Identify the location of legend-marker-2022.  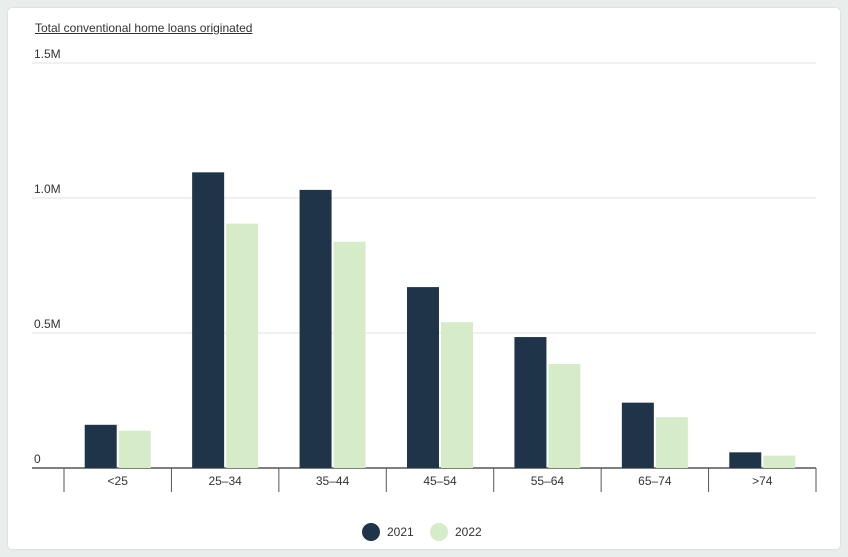
(439, 532).